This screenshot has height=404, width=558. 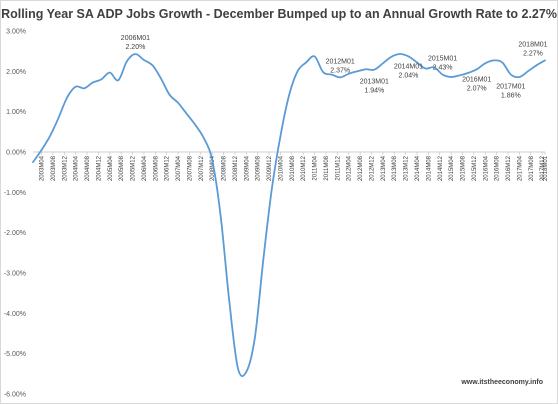 What do you see at coordinates (442, 59) in the screenshot?
I see `annotation-period: 2015M01` at bounding box center [442, 59].